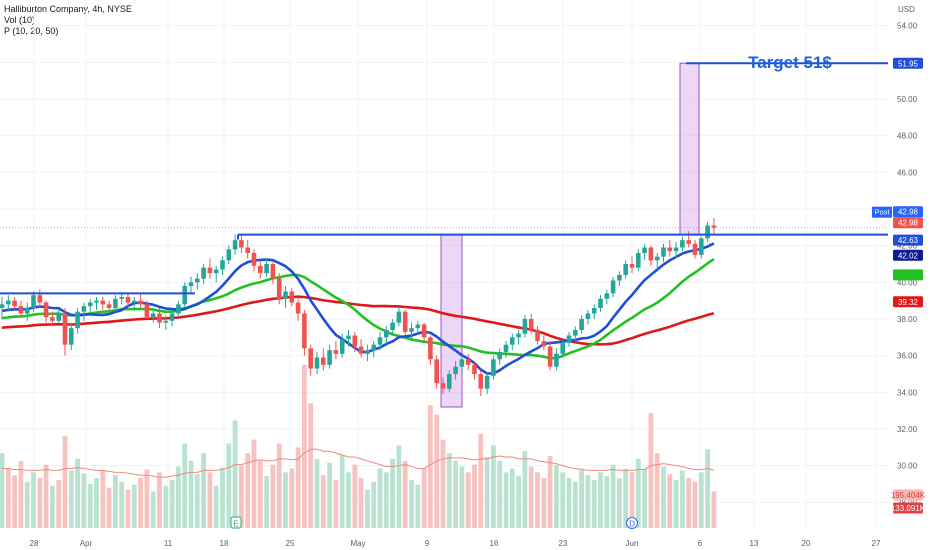 The height and width of the screenshot is (550, 932). What do you see at coordinates (907, 246) in the screenshot?
I see `price-tick-label: 42.00` at bounding box center [907, 246].